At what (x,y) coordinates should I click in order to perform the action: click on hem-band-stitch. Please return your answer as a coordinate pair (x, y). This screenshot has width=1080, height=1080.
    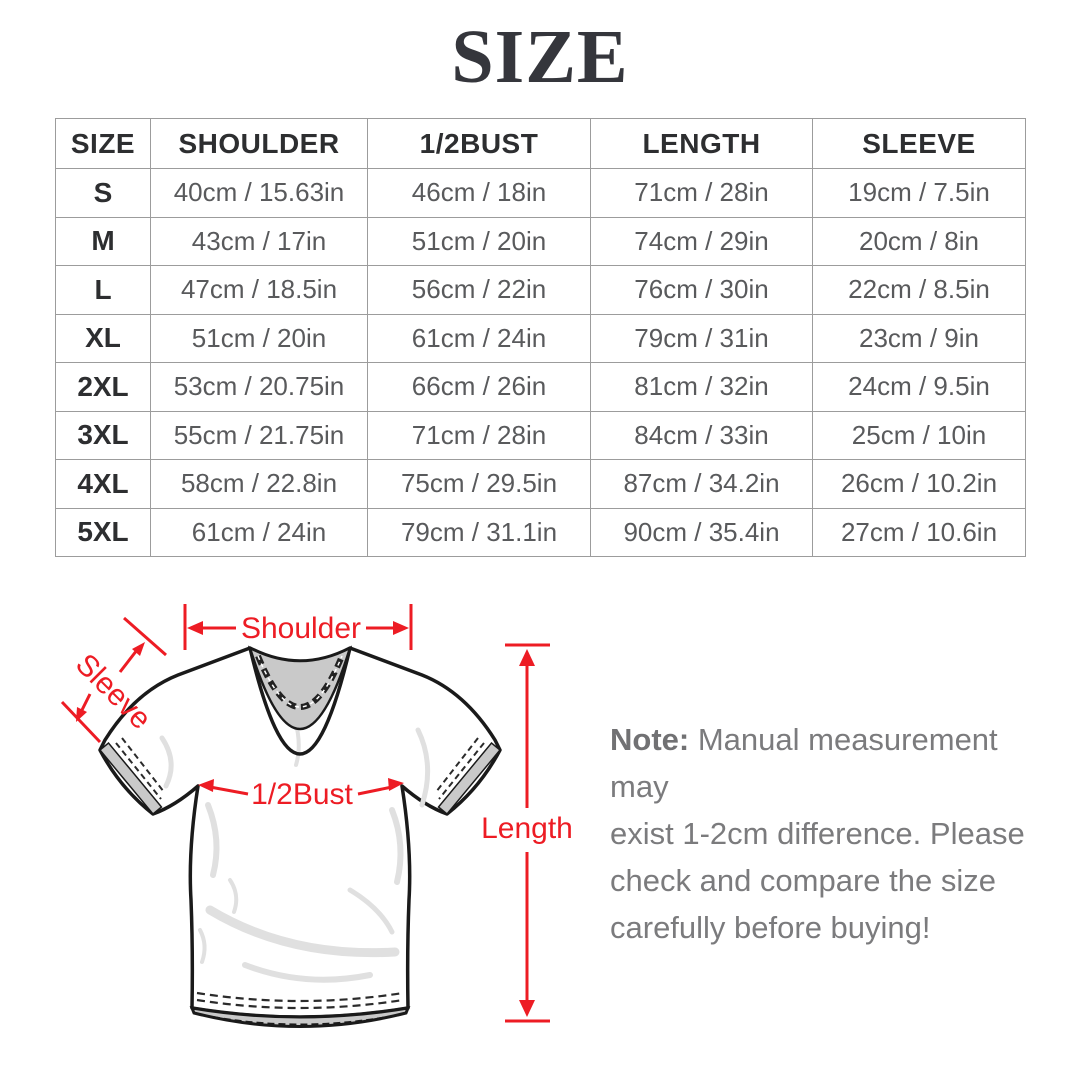
    Looking at the image, I should click on (300, 1020).